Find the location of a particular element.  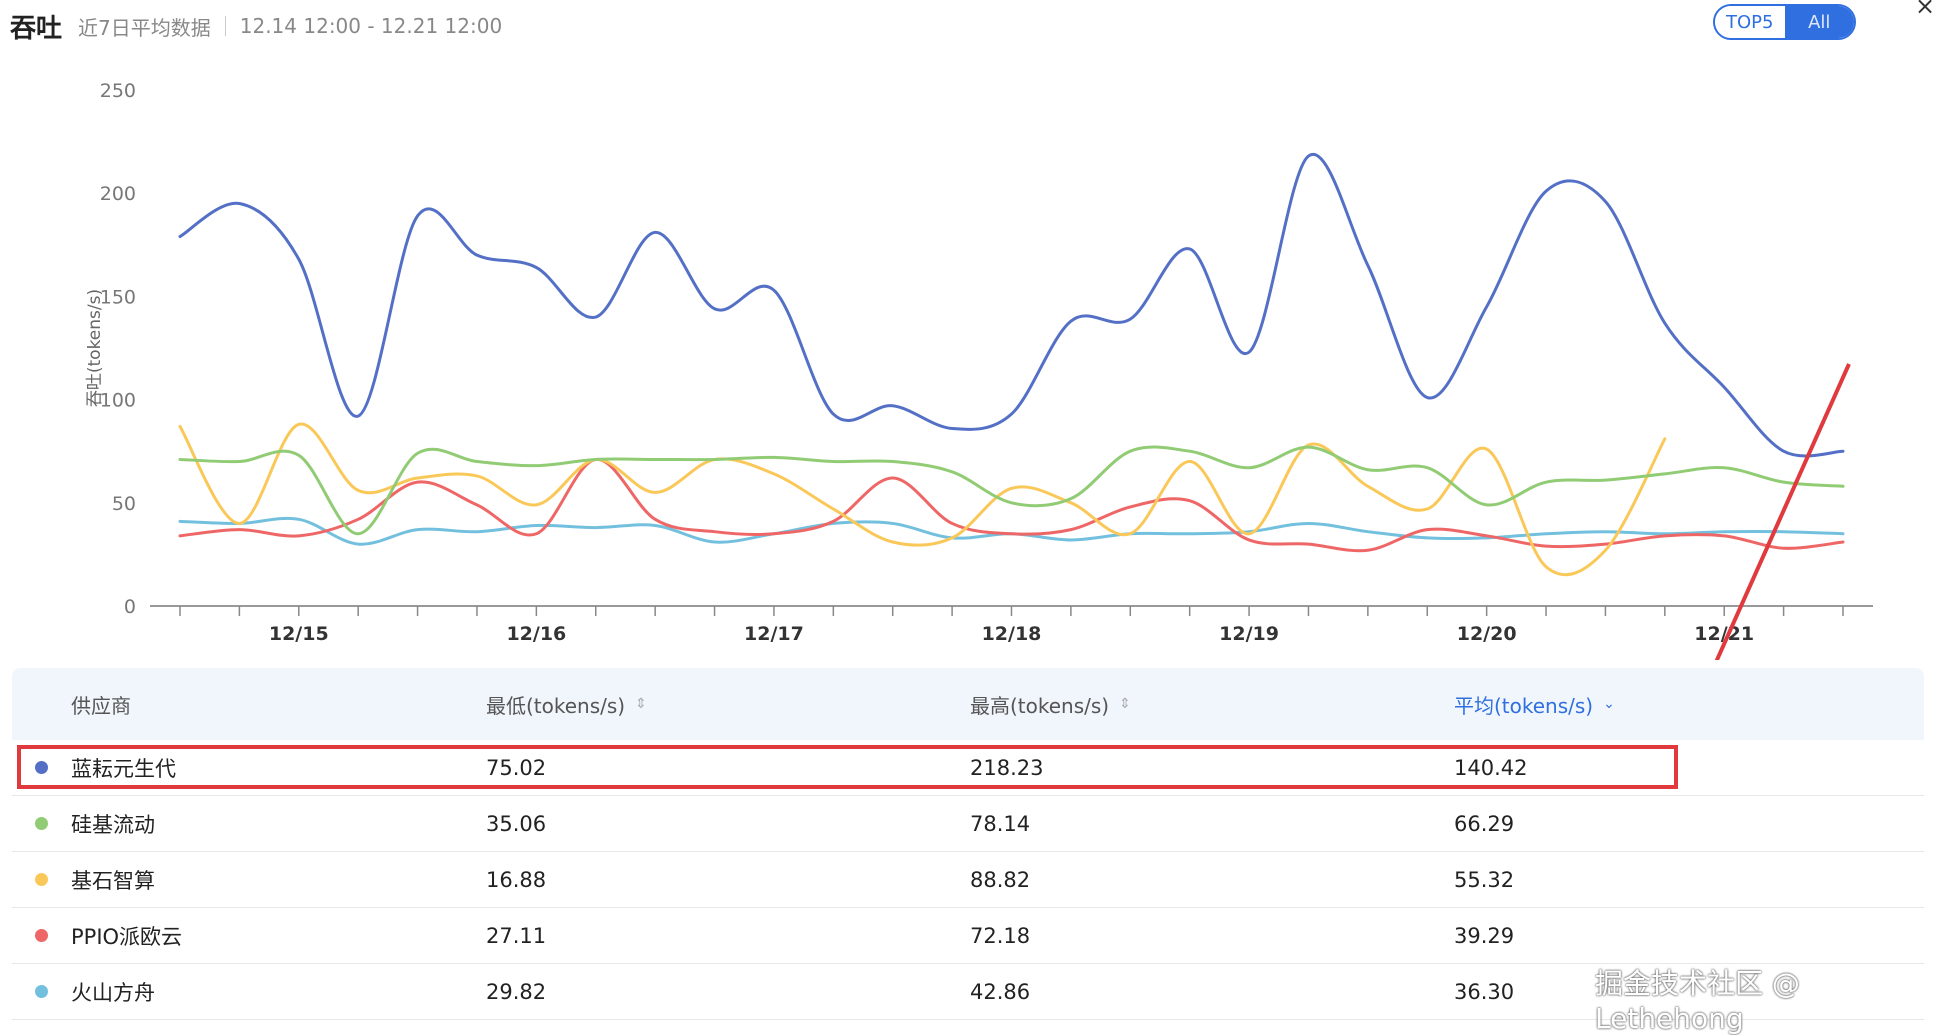

avg-value: 55.32 is located at coordinates (1484, 879).